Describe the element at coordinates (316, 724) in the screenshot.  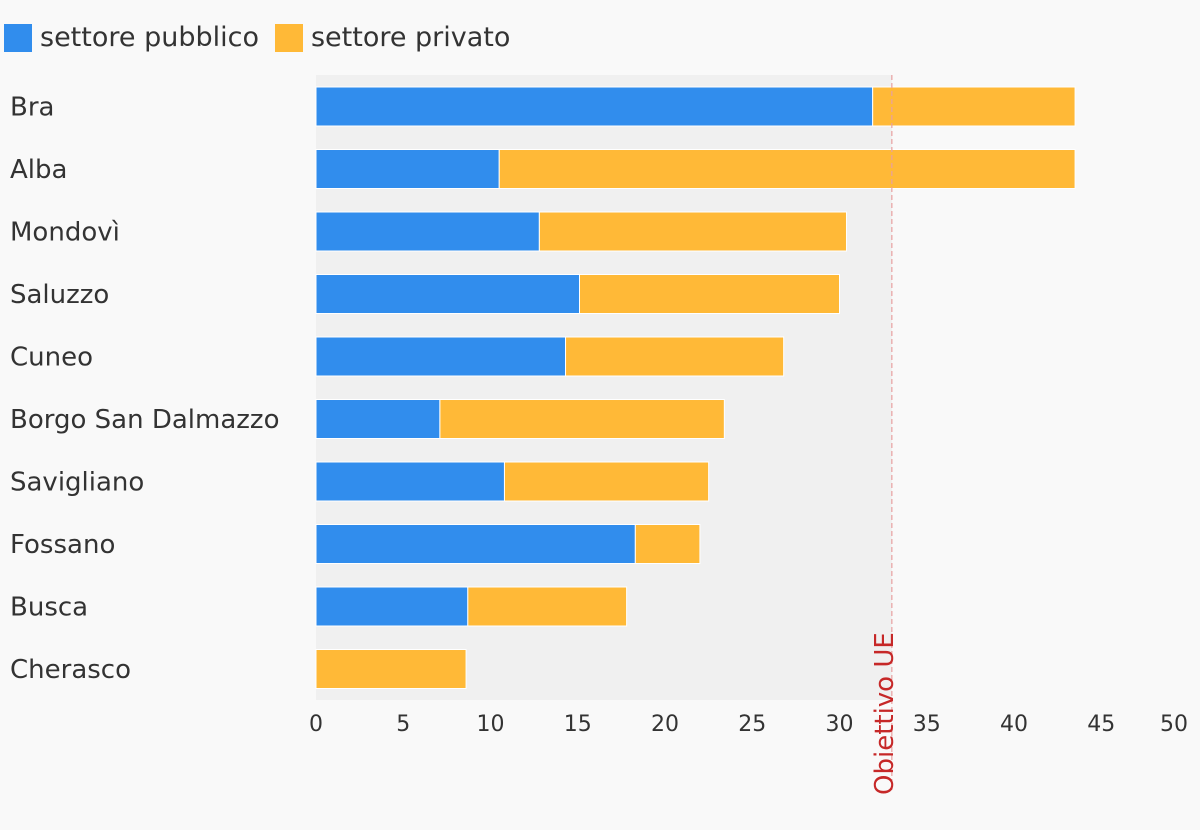
I see `x-tick-label: 0` at that location.